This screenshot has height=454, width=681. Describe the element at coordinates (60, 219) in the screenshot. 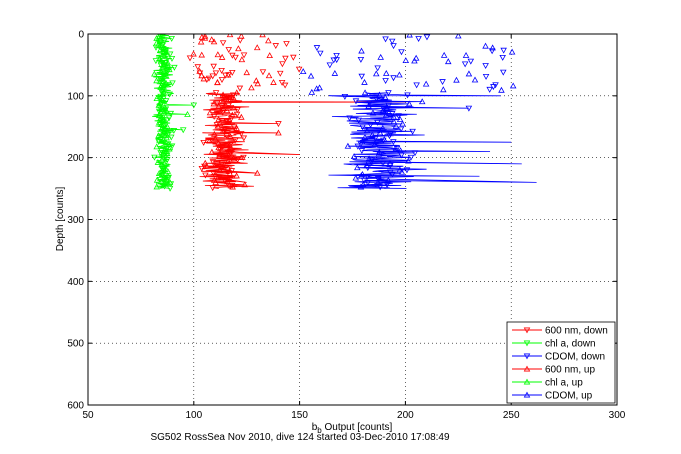

I see `y-axis-label: Depth [counts]` at that location.